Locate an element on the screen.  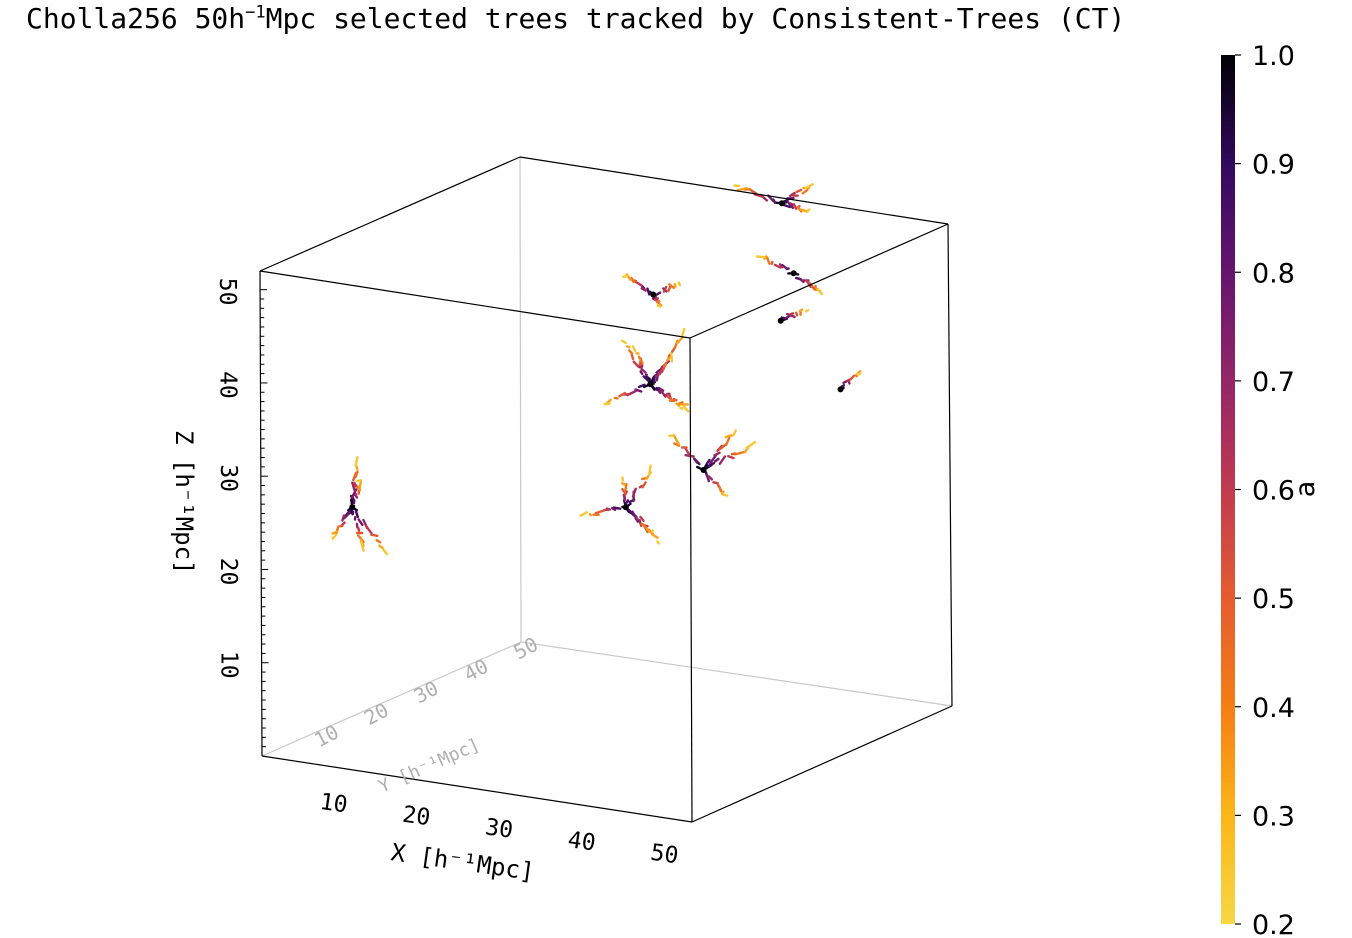
colorbar-tick-label: 0.5 is located at coordinates (1273, 599).